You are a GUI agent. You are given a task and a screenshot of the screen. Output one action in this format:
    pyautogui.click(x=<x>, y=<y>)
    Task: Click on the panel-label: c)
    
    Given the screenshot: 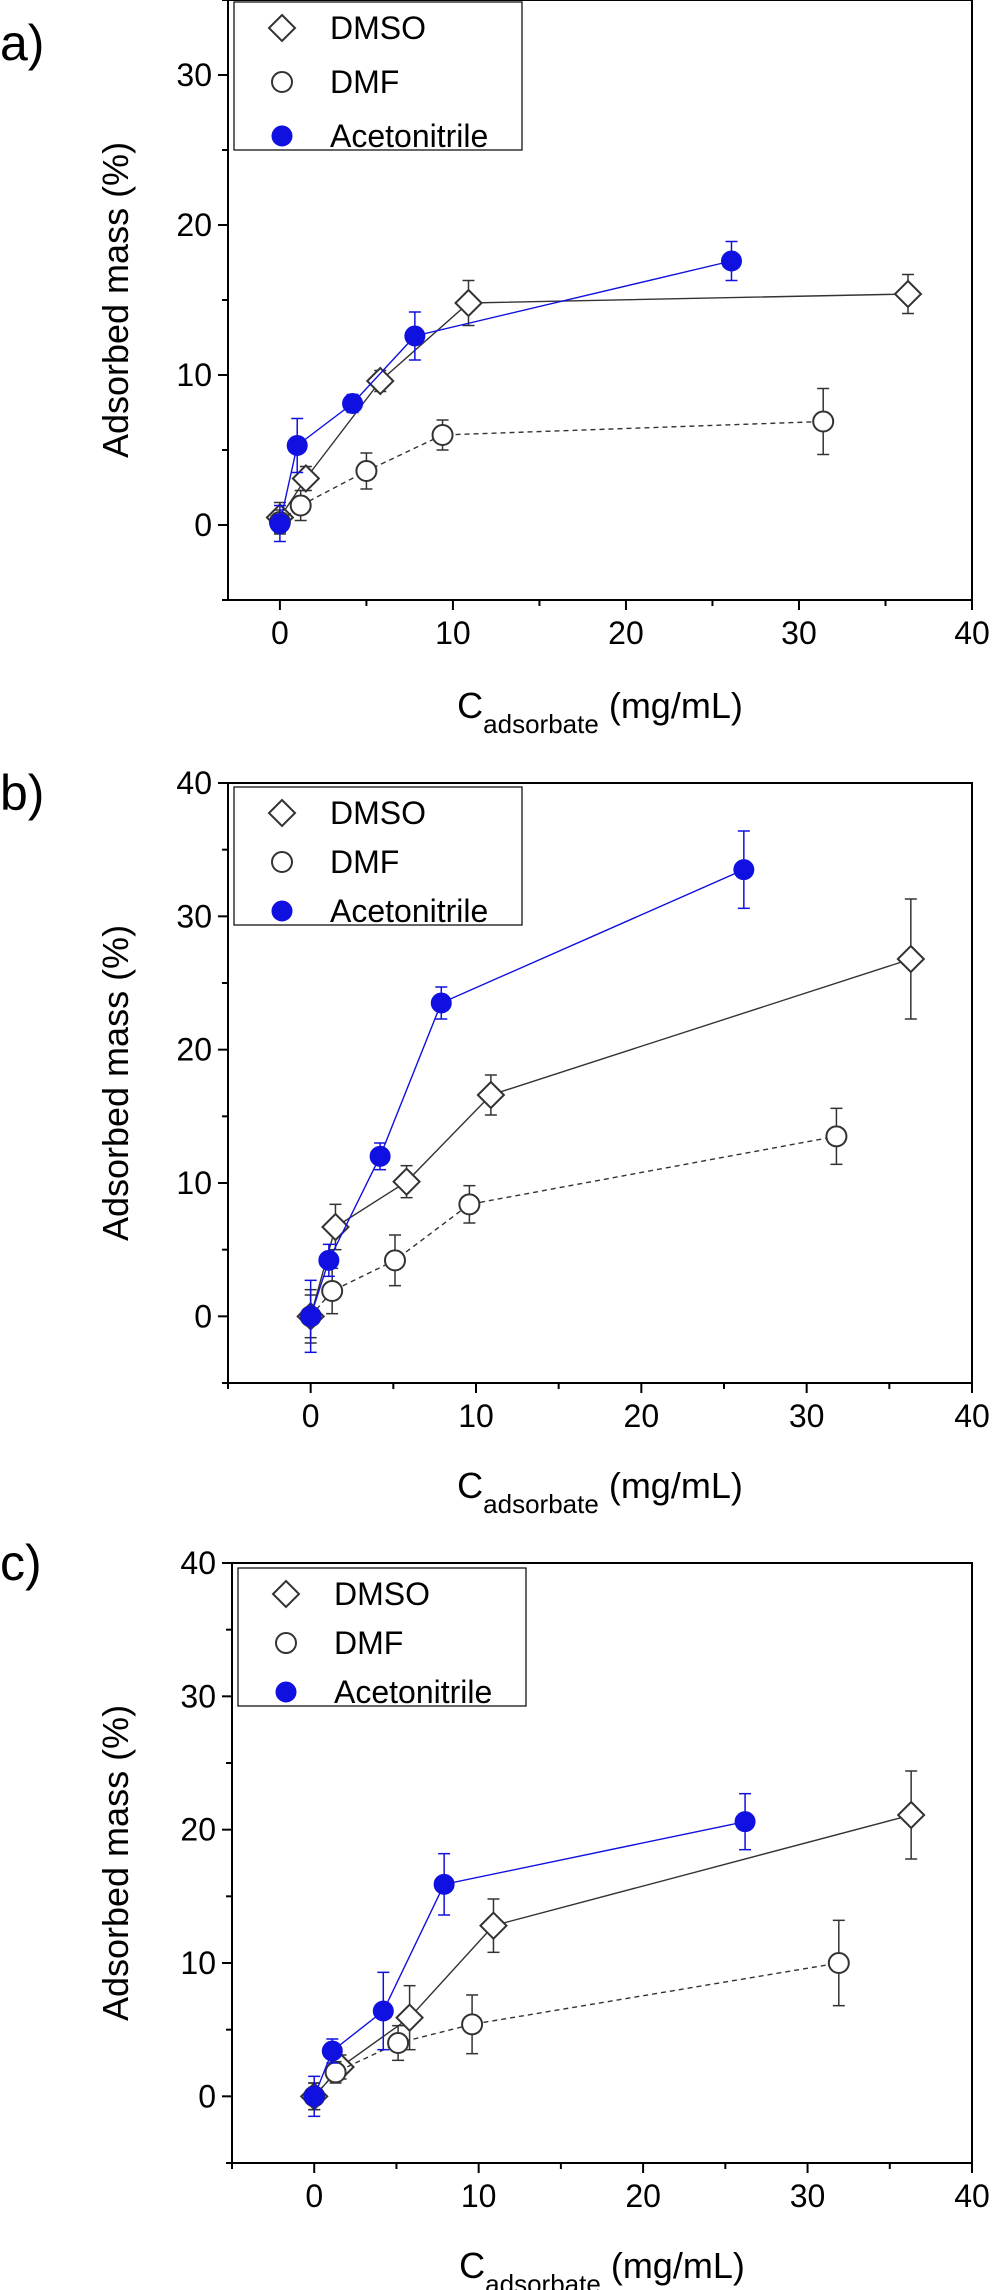 What is the action you would take?
    pyautogui.click(x=21, y=1563)
    